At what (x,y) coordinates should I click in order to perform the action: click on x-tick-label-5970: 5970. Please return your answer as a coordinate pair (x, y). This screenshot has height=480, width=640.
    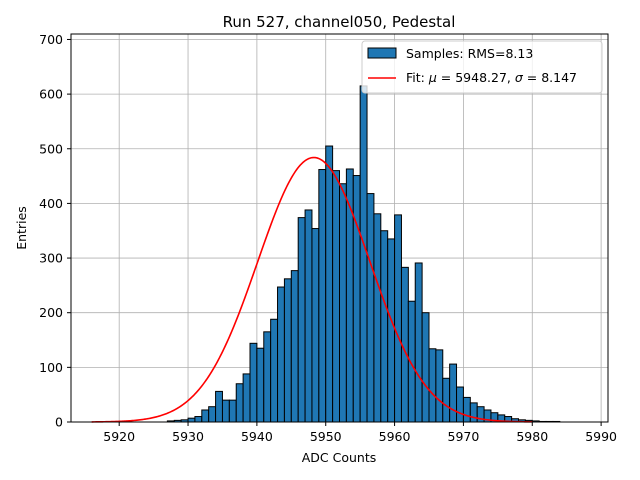
    Looking at the image, I should click on (464, 436).